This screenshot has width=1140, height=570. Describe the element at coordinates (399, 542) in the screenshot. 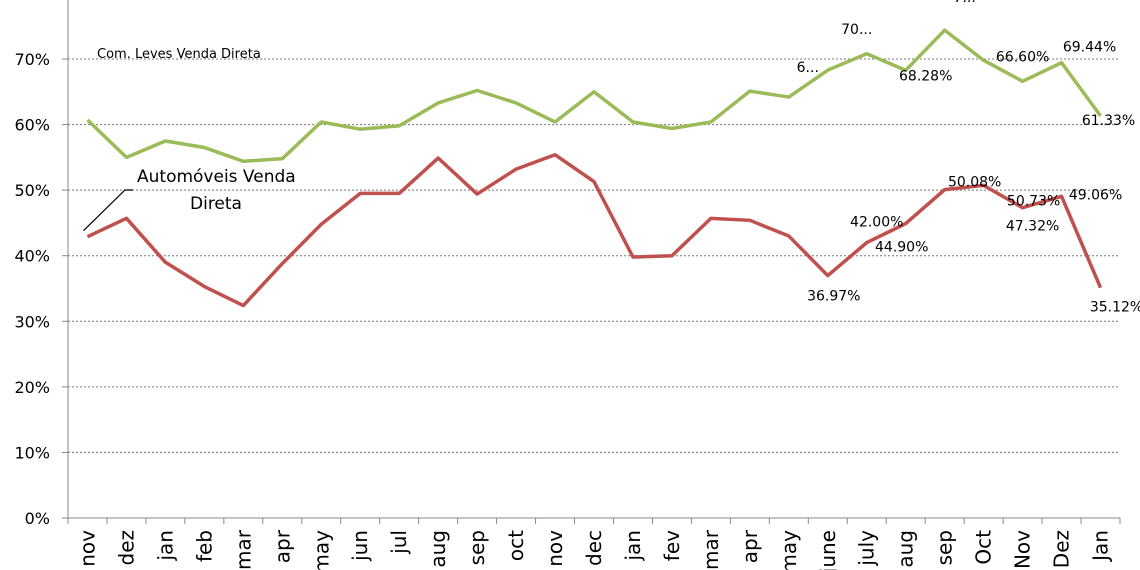

I see `x-tick-label: jul` at that location.